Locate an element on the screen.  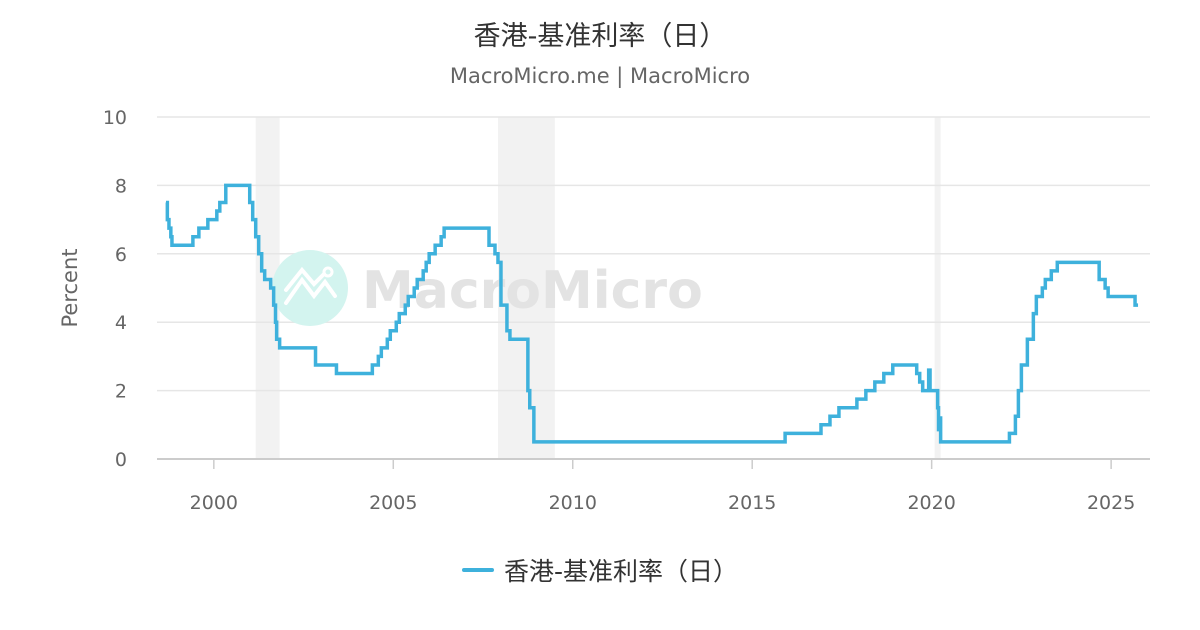
legend-swatch is located at coordinates (477, 570).